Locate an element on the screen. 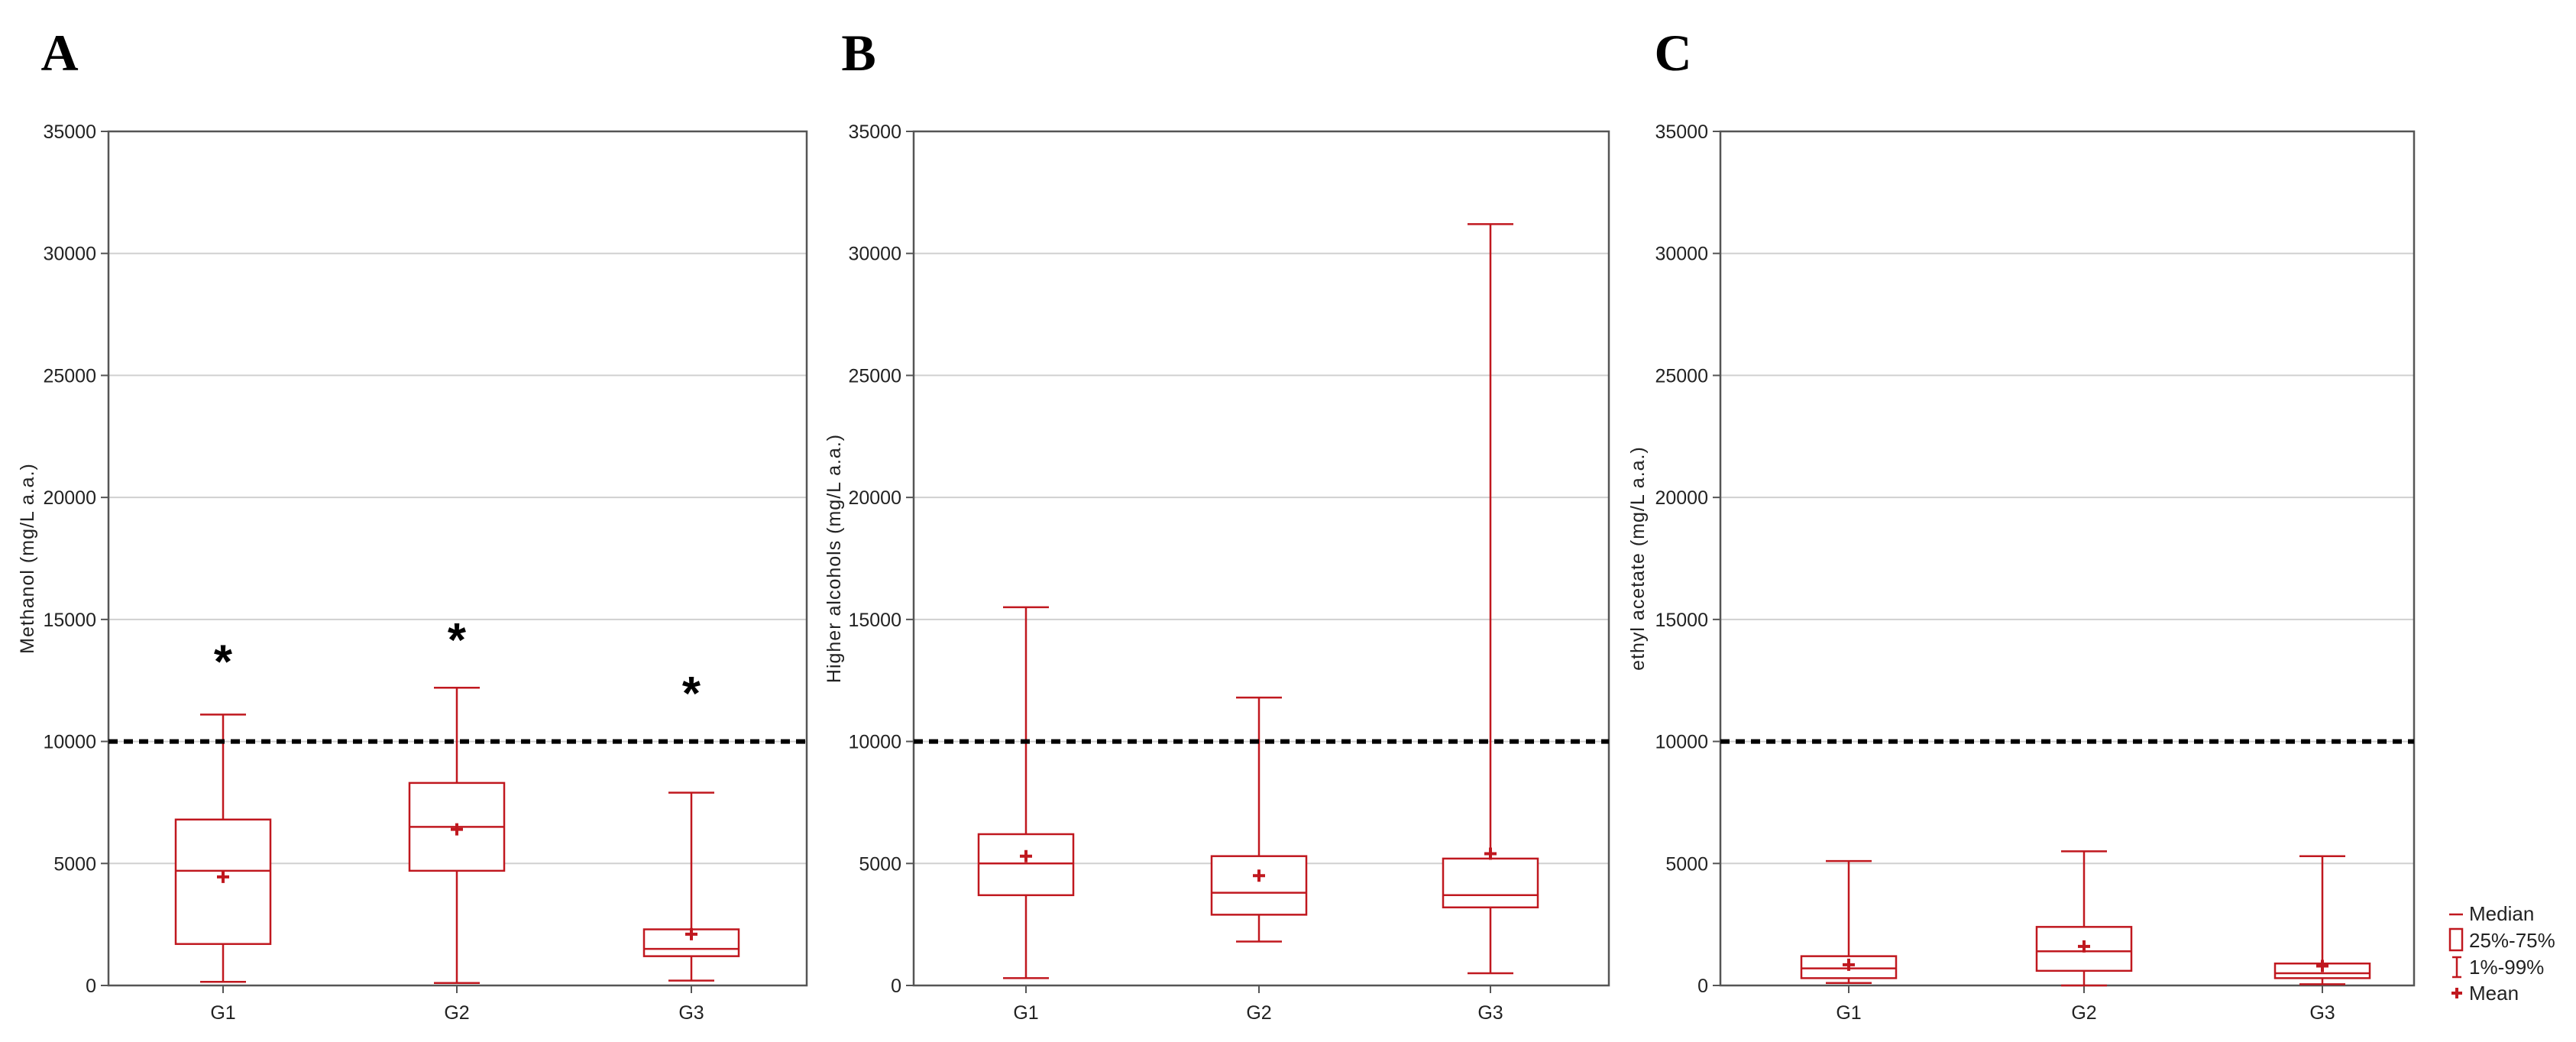  legend-label-whisker: 1%-99% is located at coordinates (2506, 967).